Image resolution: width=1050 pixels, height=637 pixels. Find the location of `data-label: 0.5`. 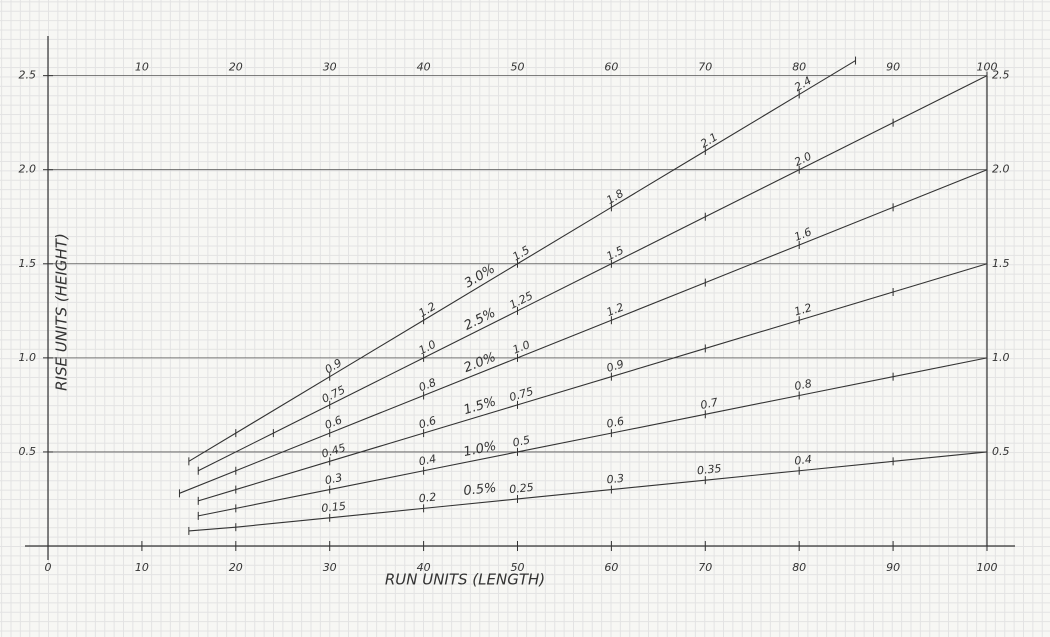

data-label: 0.5 is located at coordinates (522, 441).